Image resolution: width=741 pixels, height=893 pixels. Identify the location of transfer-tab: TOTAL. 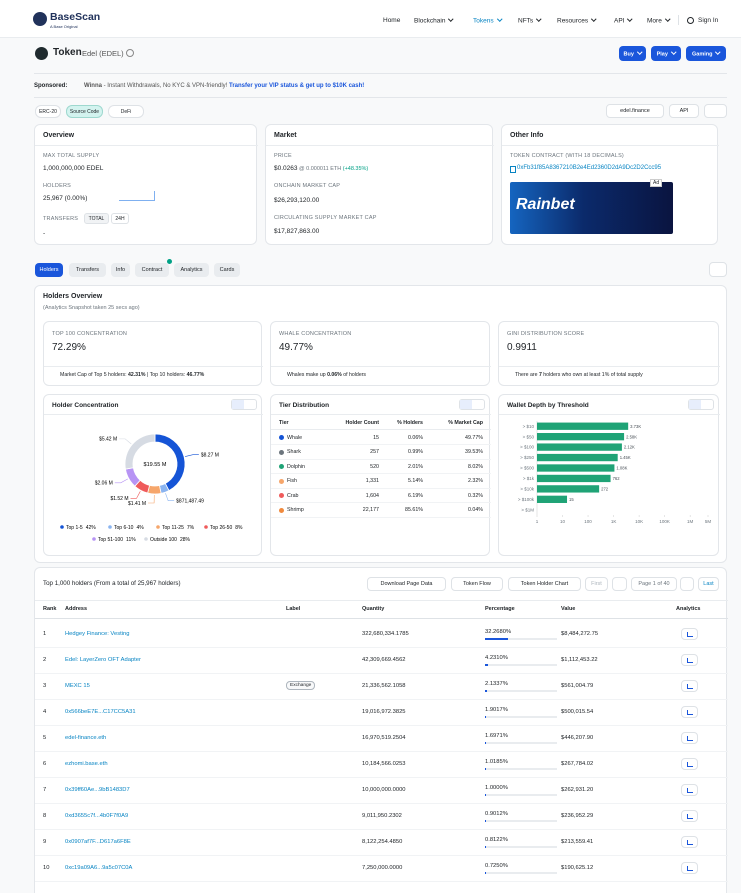
(96, 218).